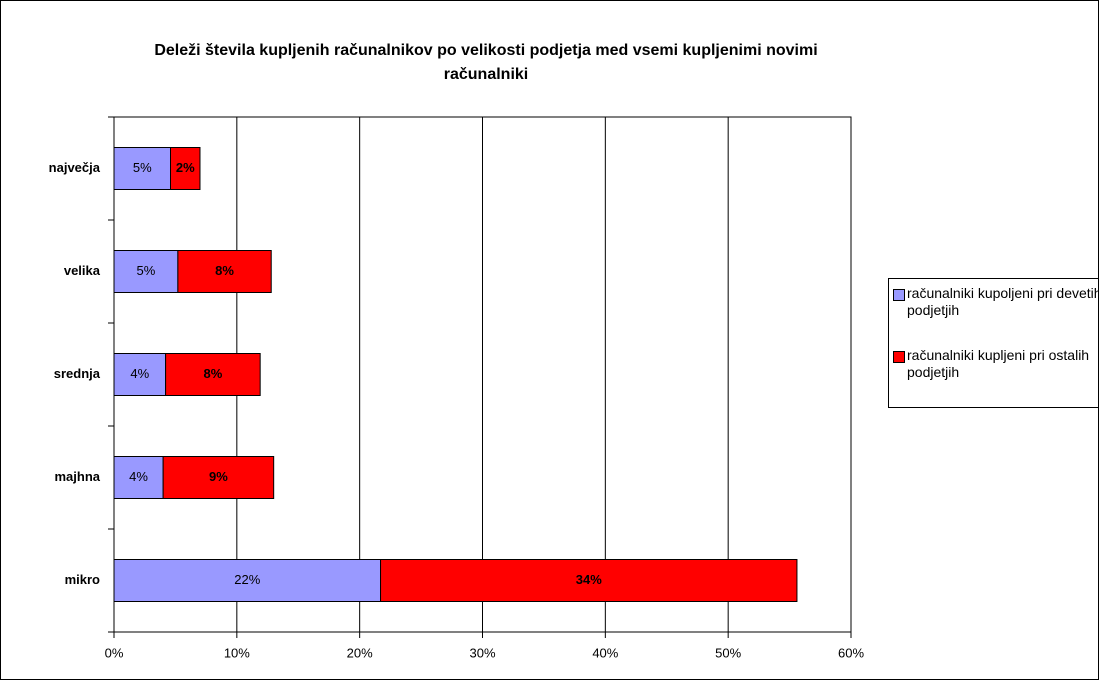 Image resolution: width=1099 pixels, height=680 pixels. I want to click on value-label: 9%, so click(218, 476).